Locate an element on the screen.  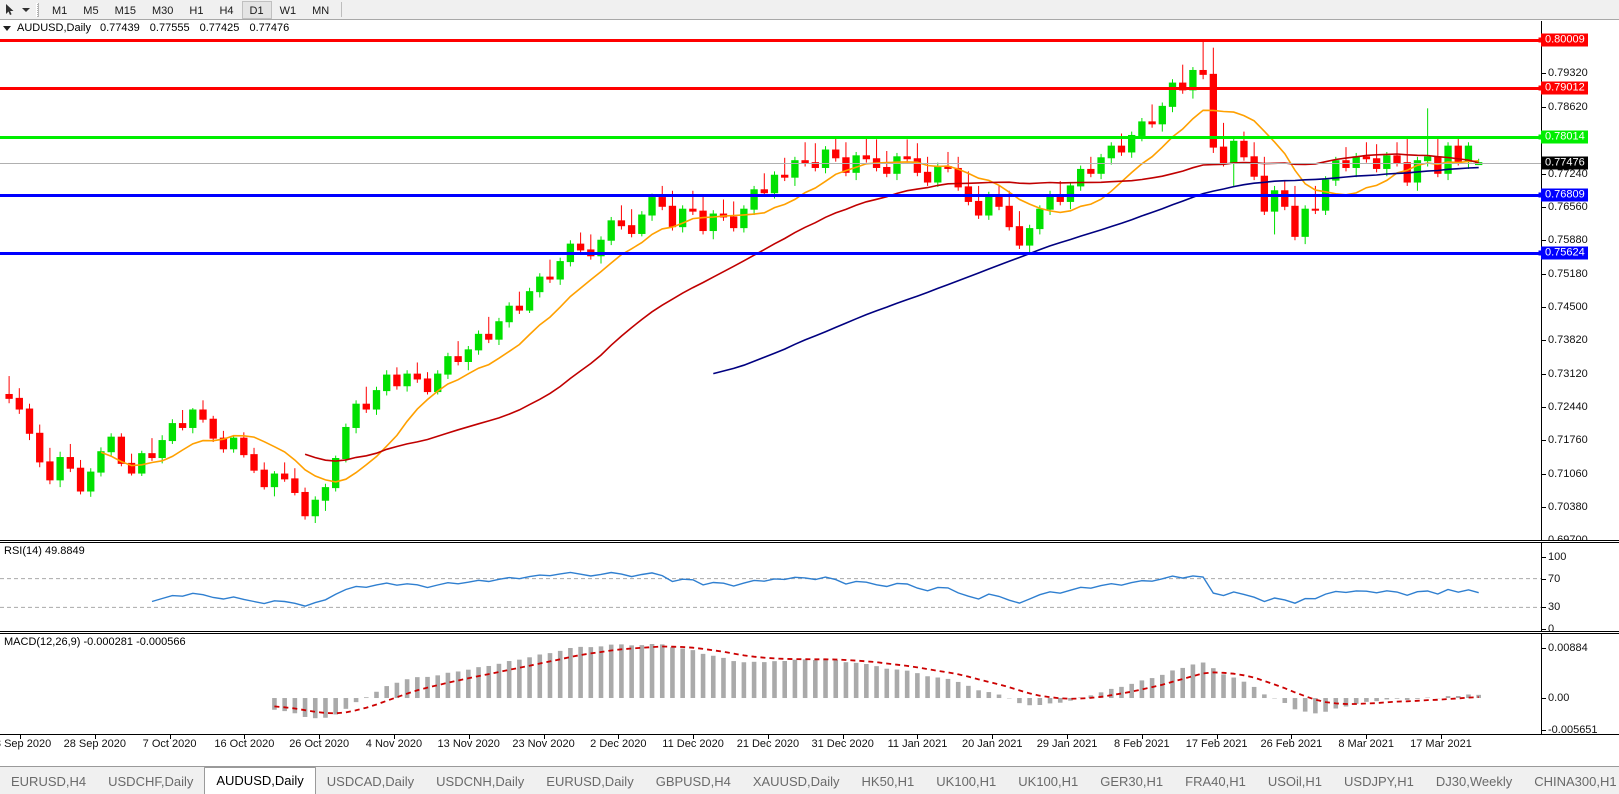
chart-tab-china300-h1: CHINA300,H1 is located at coordinates (1575, 781).